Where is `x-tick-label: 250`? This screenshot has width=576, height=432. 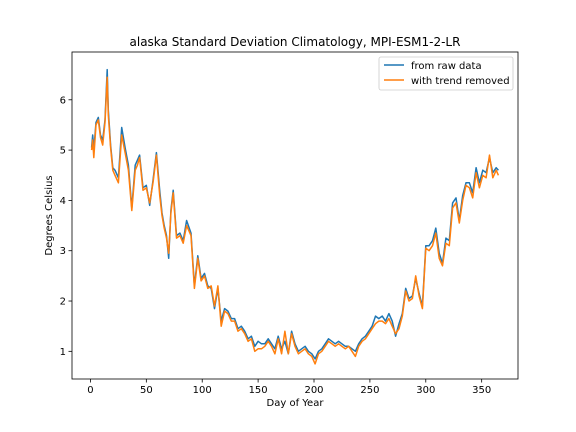 x-tick-label: 250 is located at coordinates (369, 390).